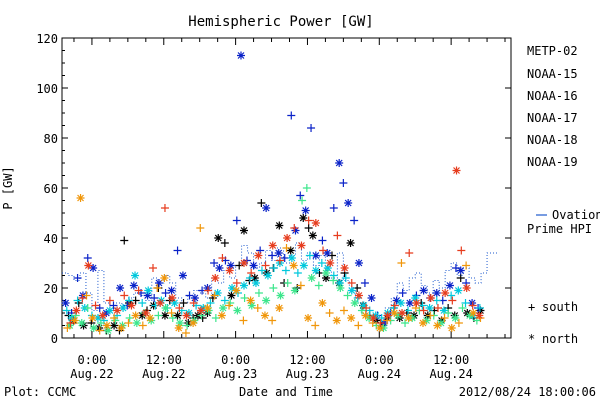 The image size is (600, 400). I want to click on legend-noaa-16: NOAA-16, so click(552, 96).